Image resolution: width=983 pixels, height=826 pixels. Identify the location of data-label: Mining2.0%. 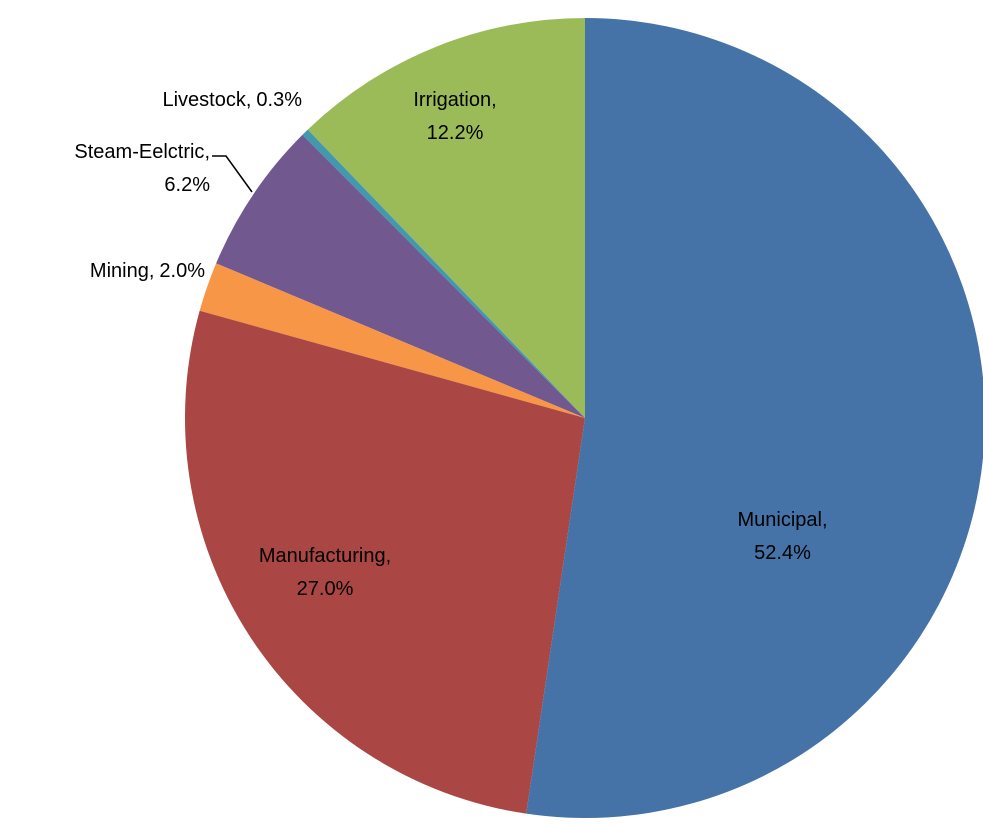
(102, 271).